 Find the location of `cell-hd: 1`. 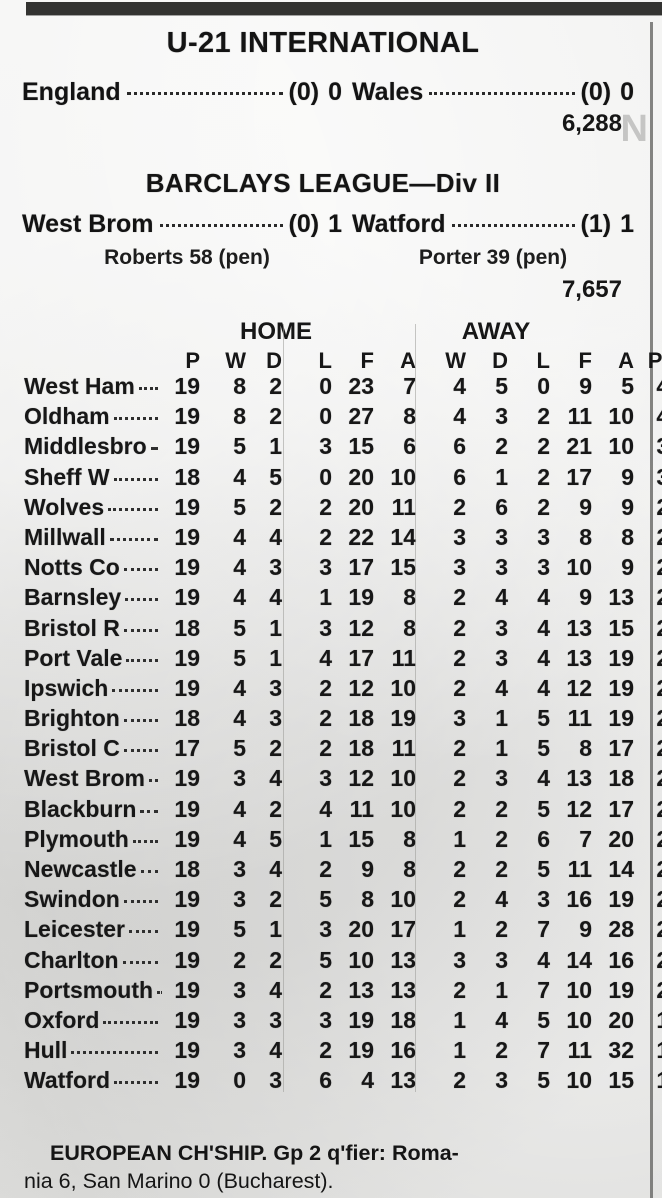

cell-hd: 1 is located at coordinates (275, 446).